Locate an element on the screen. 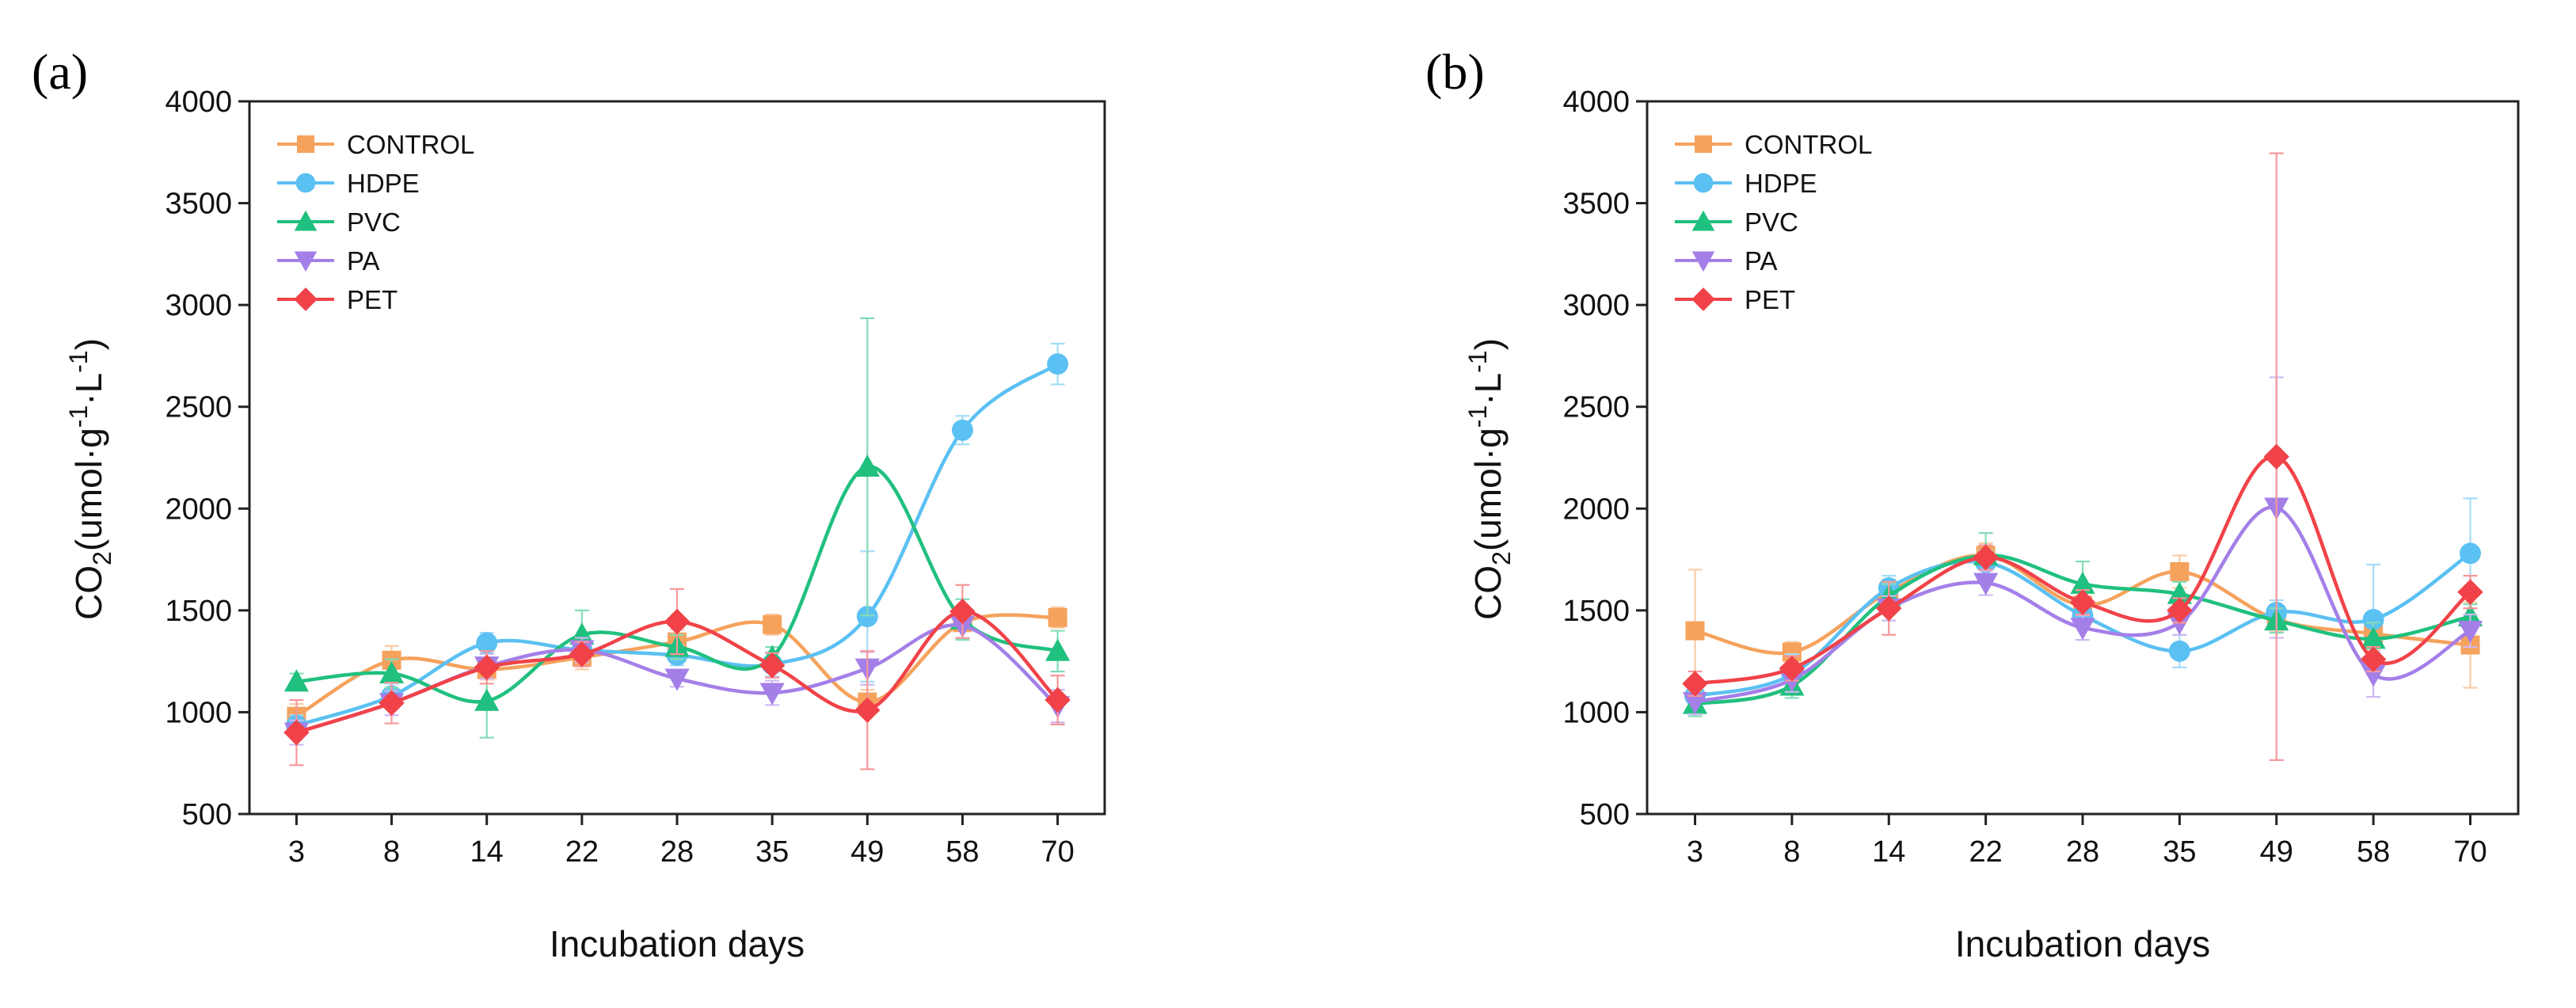  legend-label: PA is located at coordinates (363, 261).